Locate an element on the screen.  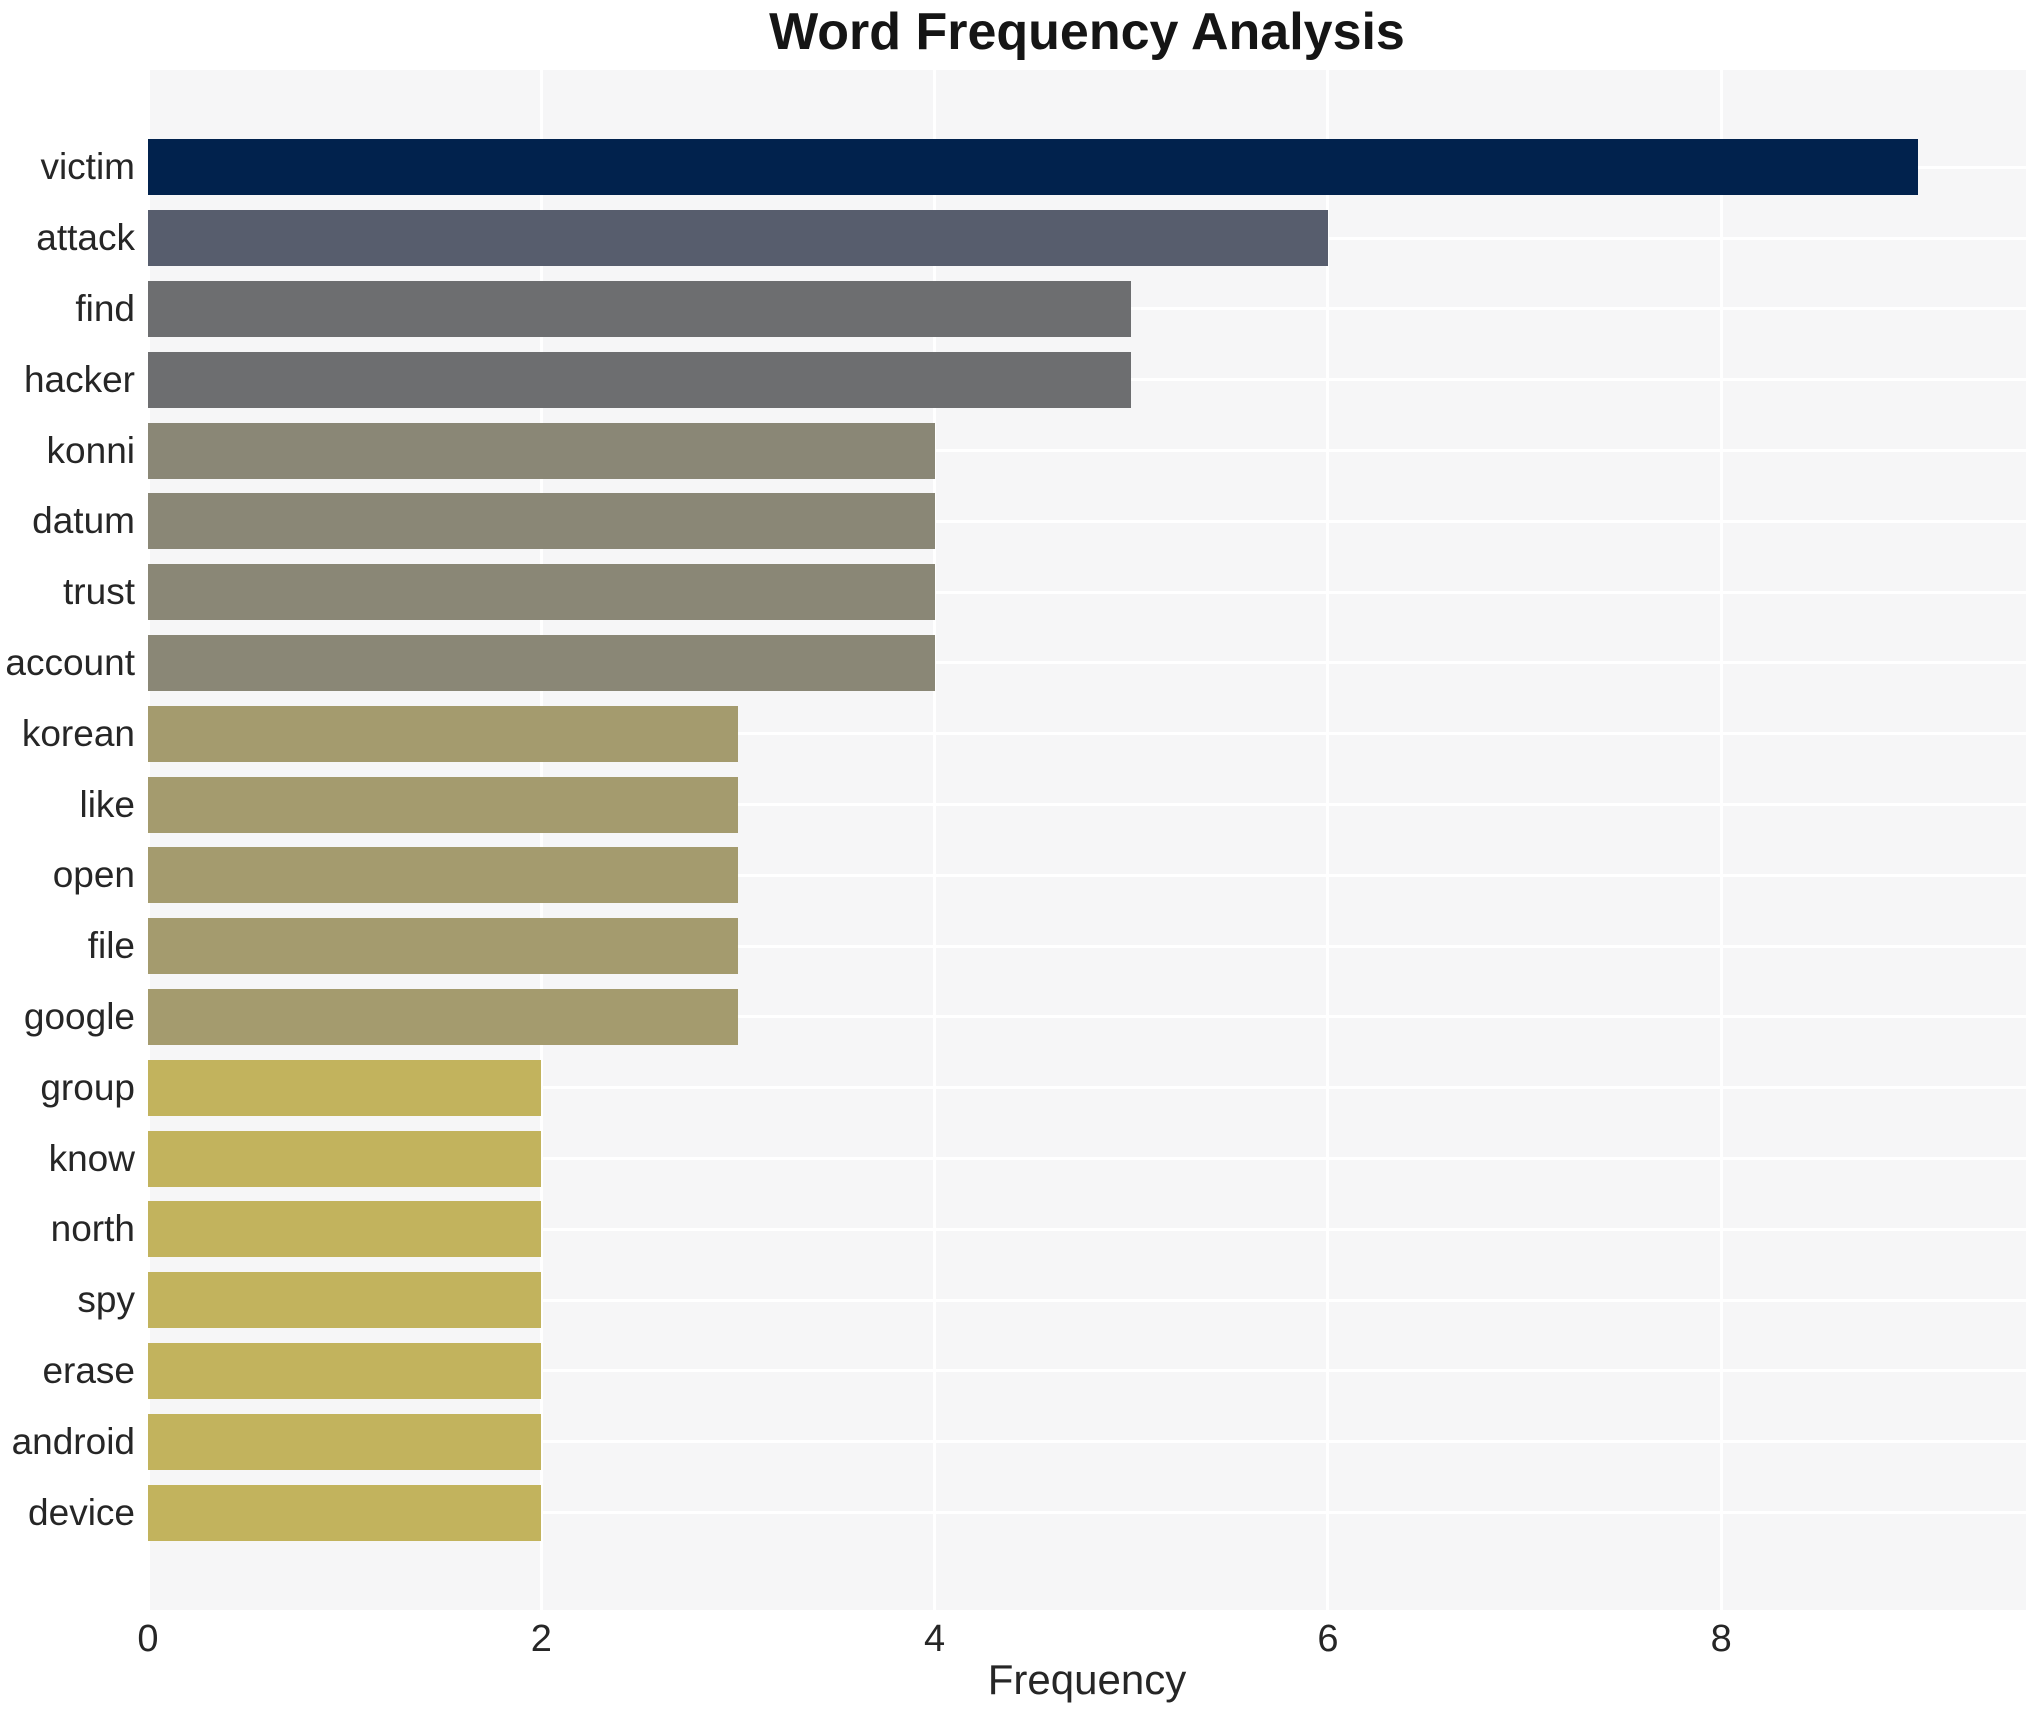
bar-group is located at coordinates (345, 1087).